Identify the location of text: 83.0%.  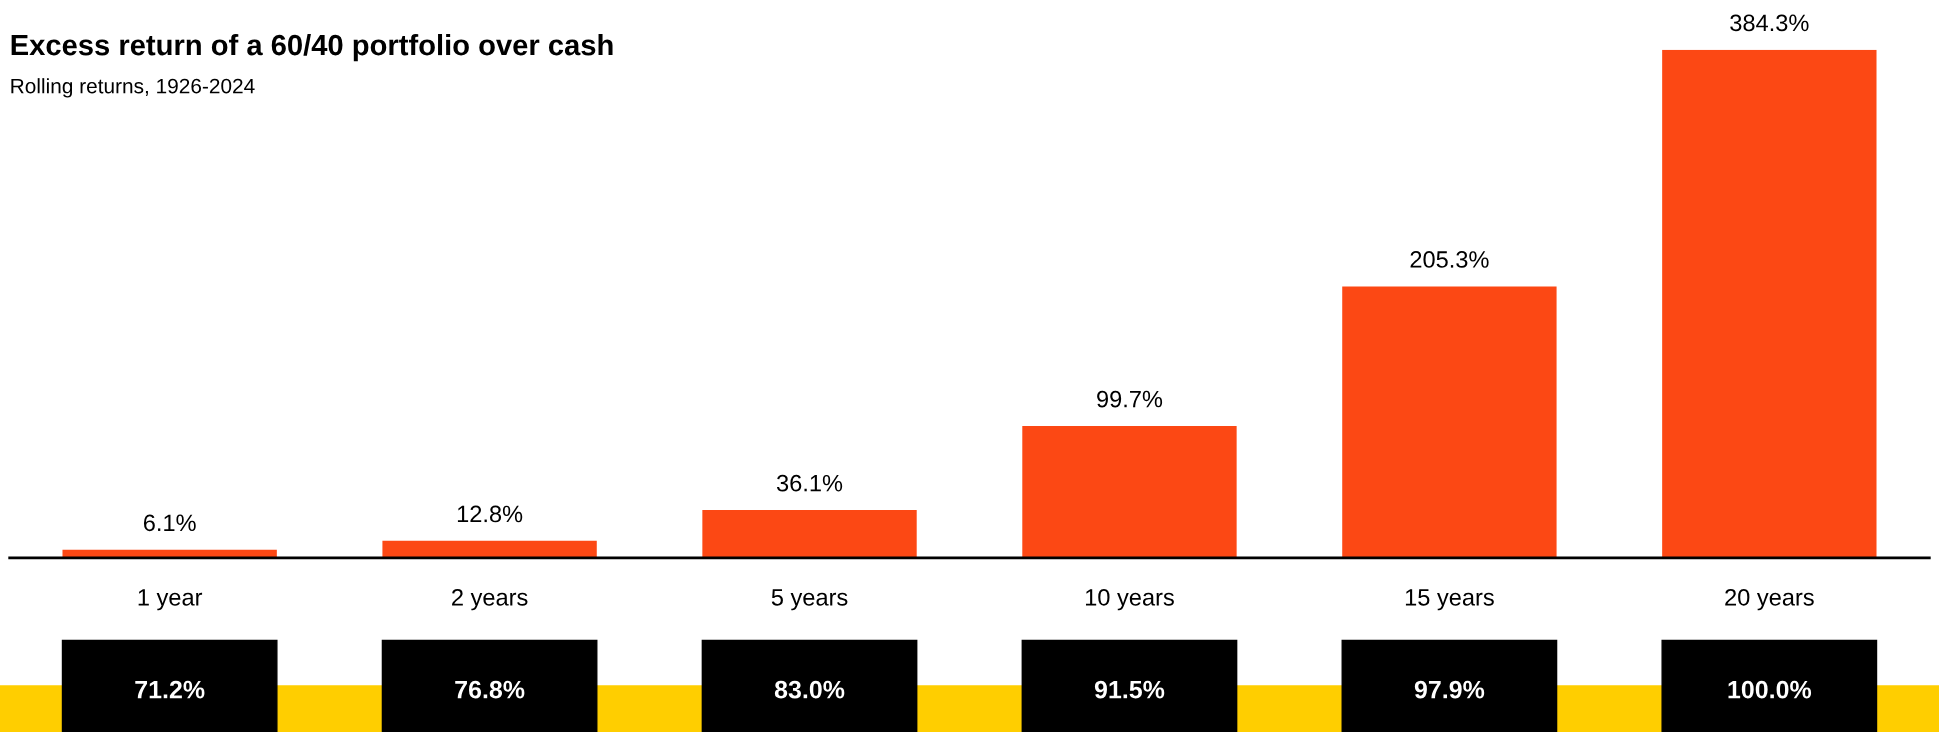
(809, 689).